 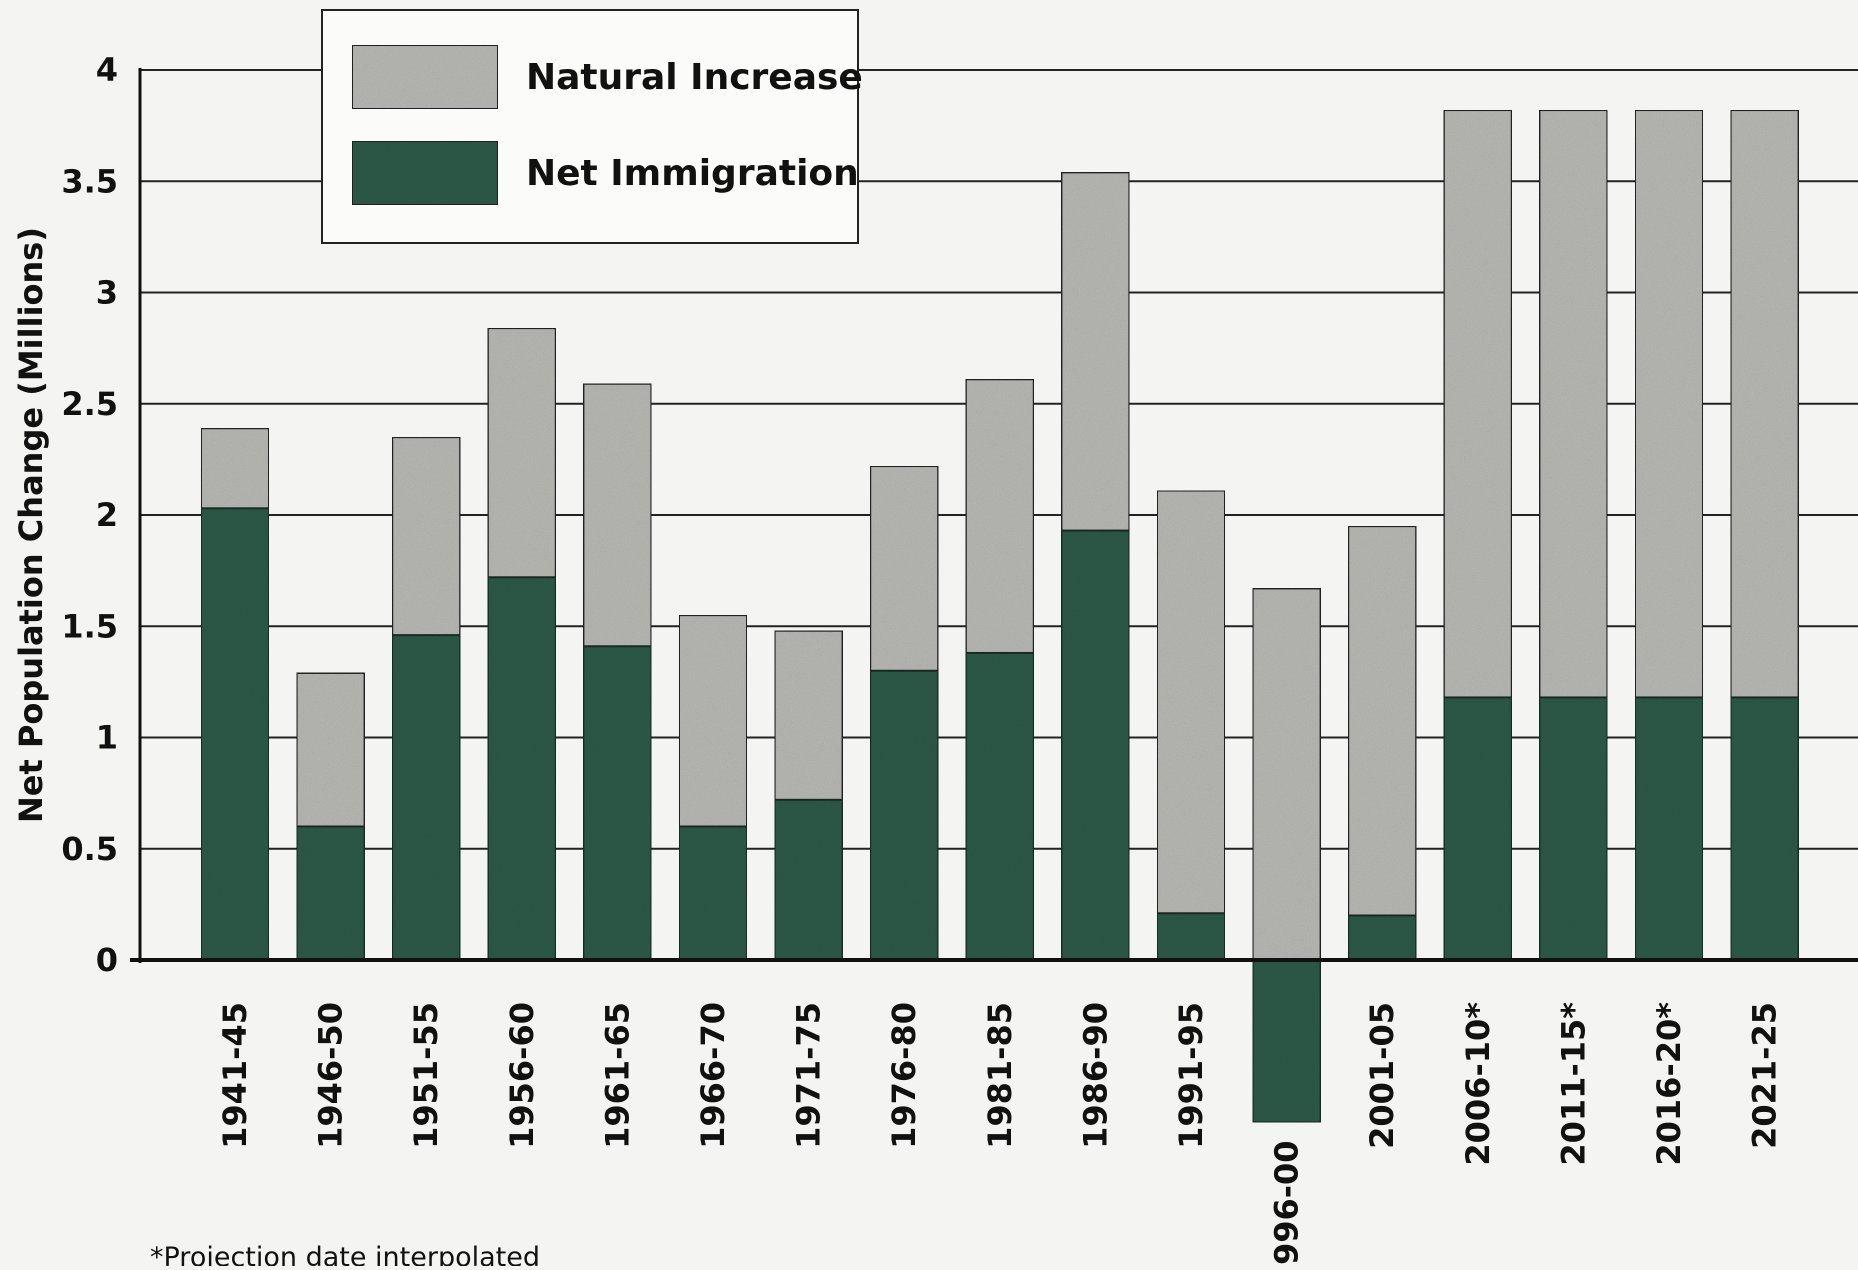 I want to click on x-tick-label: 996-00, so click(x=1287, y=1202).